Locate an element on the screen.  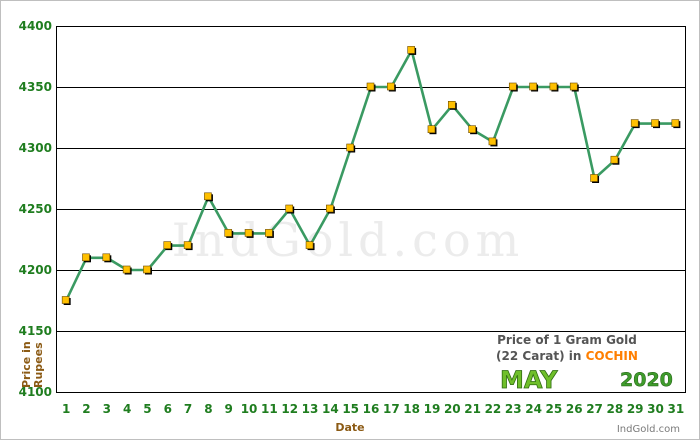
y-tick-label: 4300 is located at coordinates (35, 148).